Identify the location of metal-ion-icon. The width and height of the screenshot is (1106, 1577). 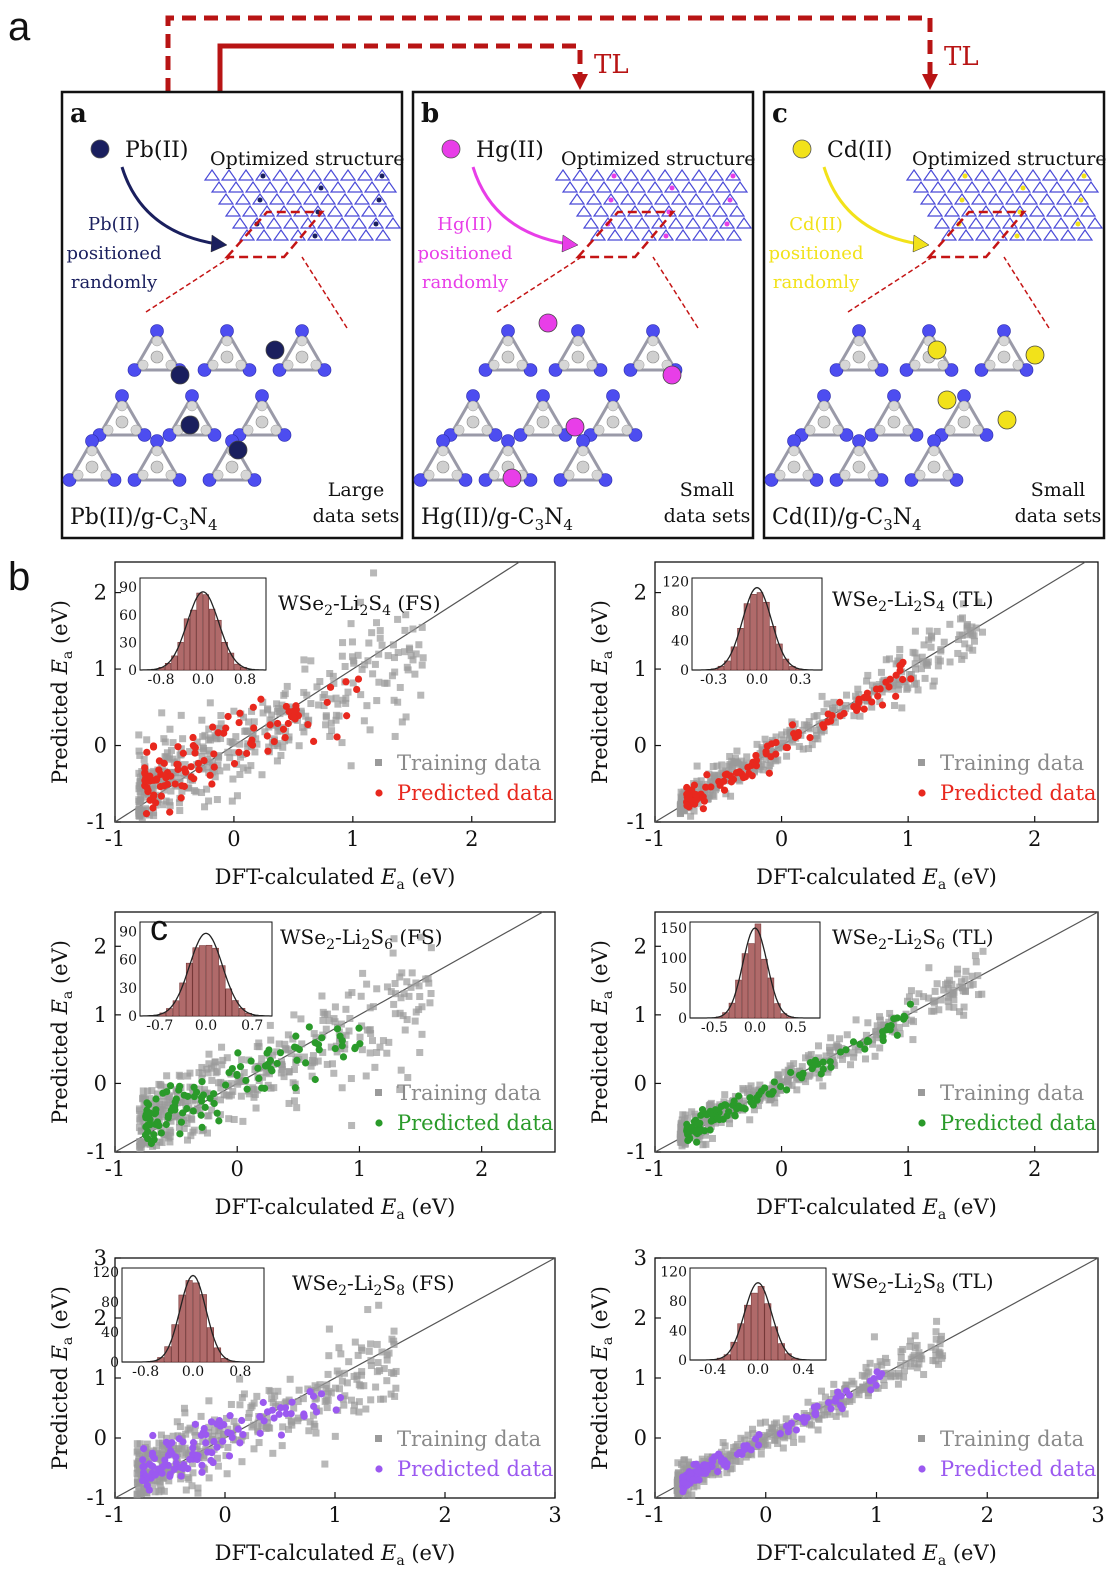
(451, 149).